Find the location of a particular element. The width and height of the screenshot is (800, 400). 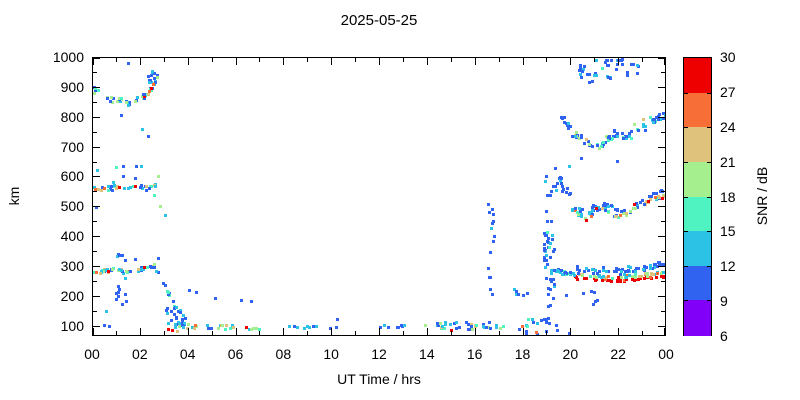

colorbar-segment is located at coordinates (697, 214).